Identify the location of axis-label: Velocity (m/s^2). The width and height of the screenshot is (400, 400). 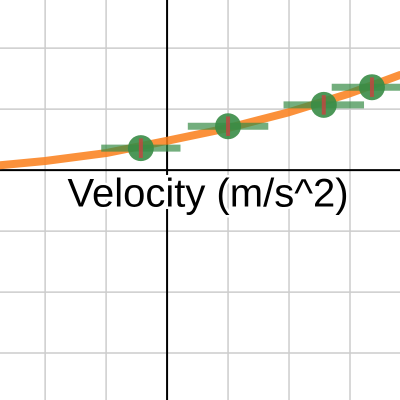
(207, 194).